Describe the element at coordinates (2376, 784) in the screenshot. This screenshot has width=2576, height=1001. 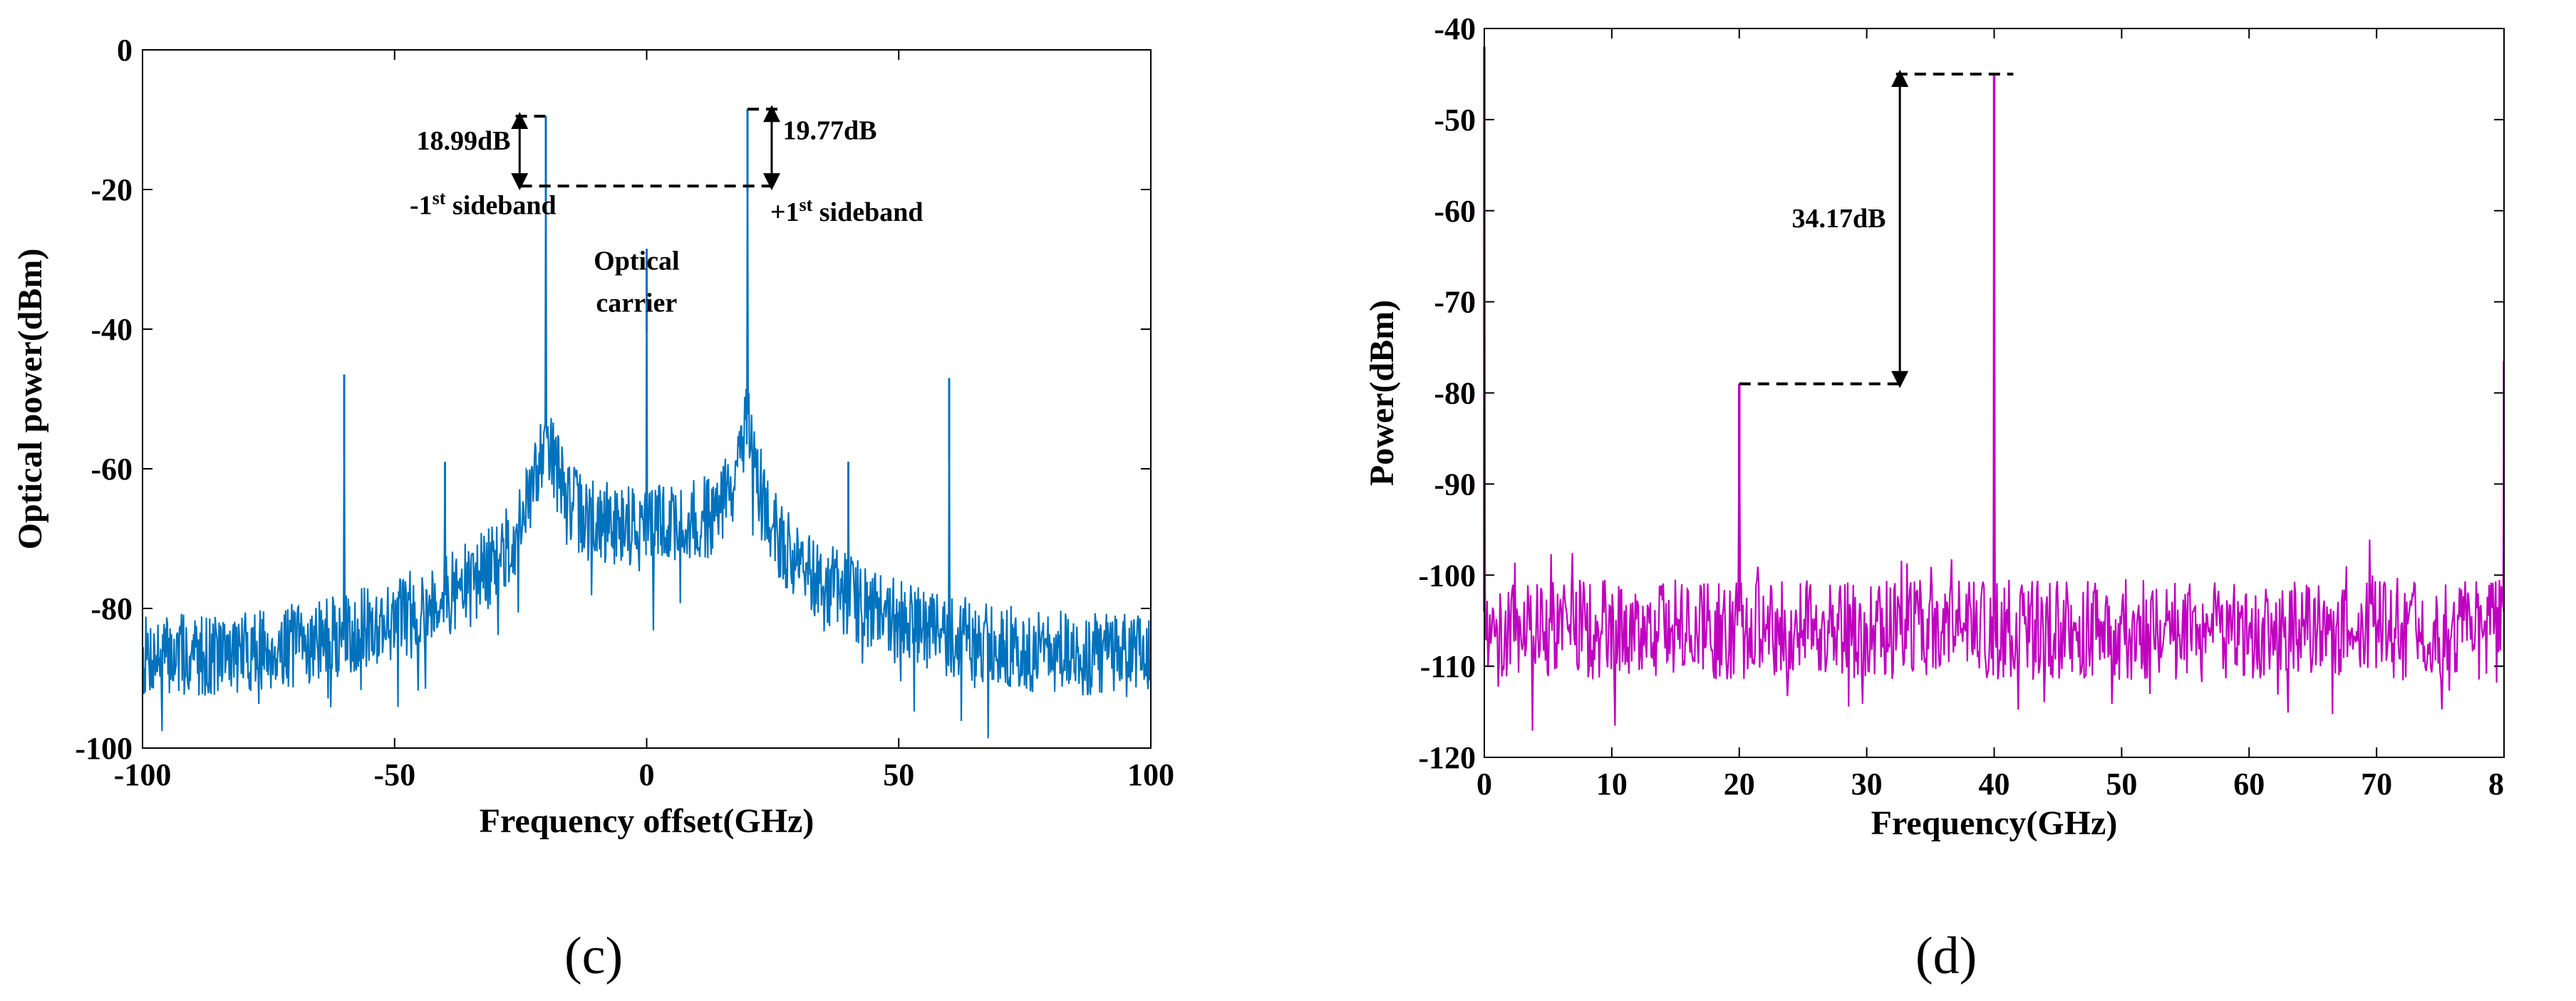
I see `x-tick-label-d: 70` at that location.